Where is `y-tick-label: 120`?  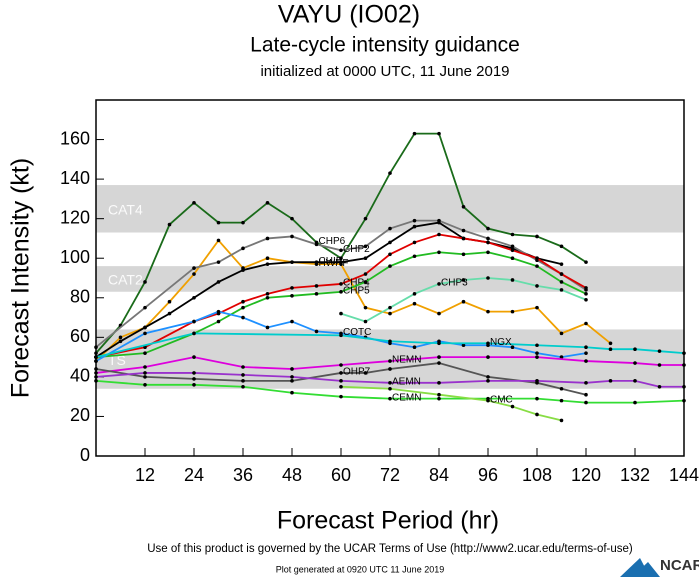 y-tick-label: 120 is located at coordinates (75, 217).